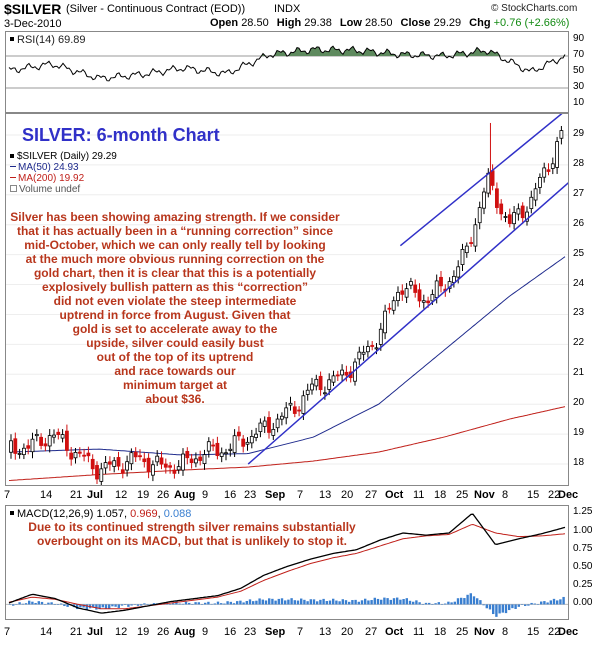 This screenshot has width=598, height=645. What do you see at coordinates (121, 632) in the screenshot?
I see `x-axis-label: 12` at bounding box center [121, 632].